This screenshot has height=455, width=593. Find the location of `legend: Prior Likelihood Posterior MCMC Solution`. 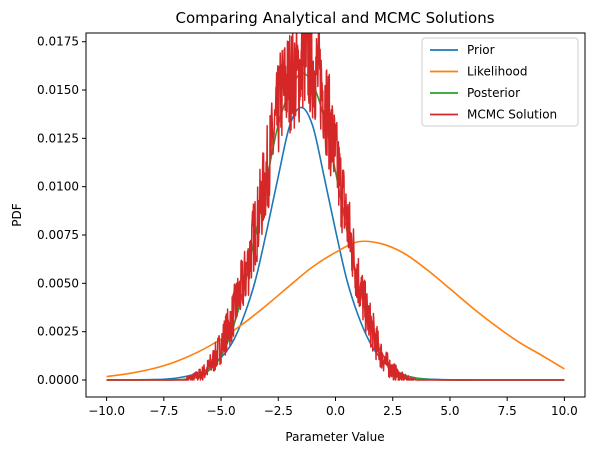

legend: Prior Likelihood Posterior MCMC Solution is located at coordinates (500, 82).